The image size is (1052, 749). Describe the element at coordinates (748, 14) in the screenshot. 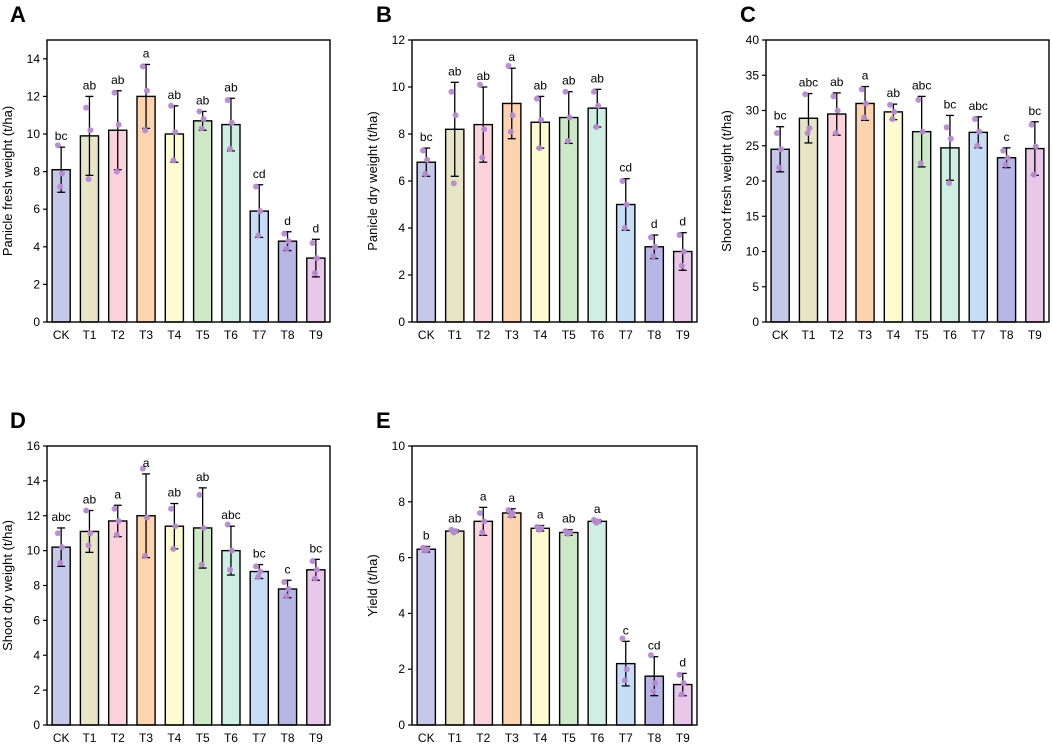

I see `panel-letter: C` at that location.